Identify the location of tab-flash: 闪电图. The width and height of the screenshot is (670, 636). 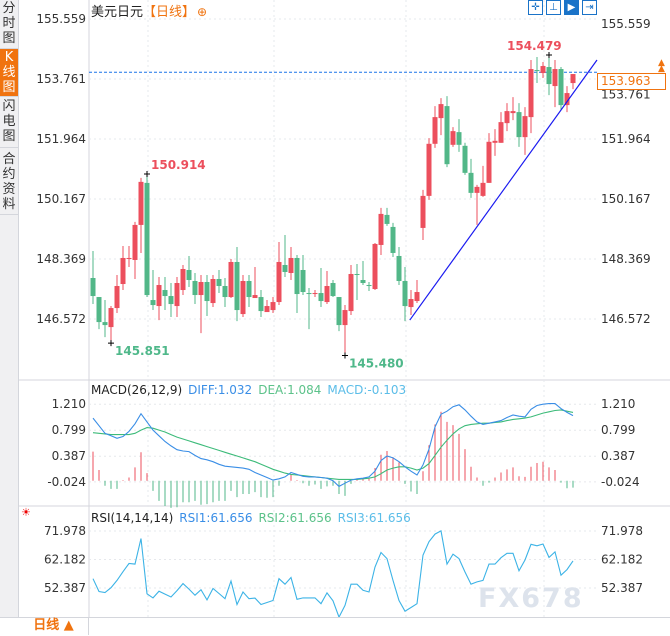
(9, 122).